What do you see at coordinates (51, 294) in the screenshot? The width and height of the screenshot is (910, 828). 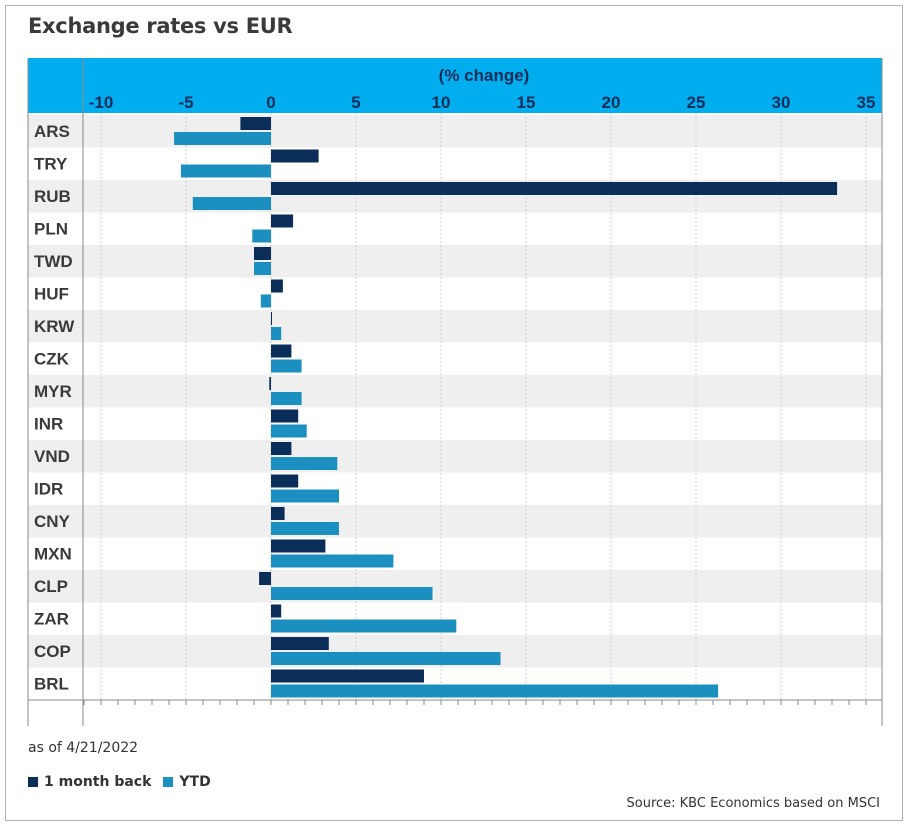 I see `category-label: HUF` at bounding box center [51, 294].